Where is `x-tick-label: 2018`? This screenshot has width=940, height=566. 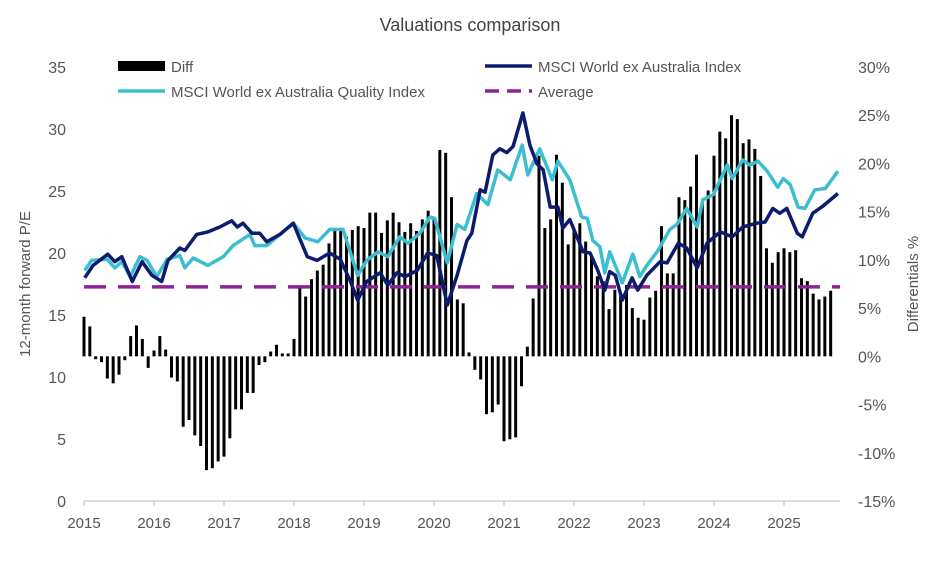 x-tick-label: 2018 is located at coordinates (293, 523).